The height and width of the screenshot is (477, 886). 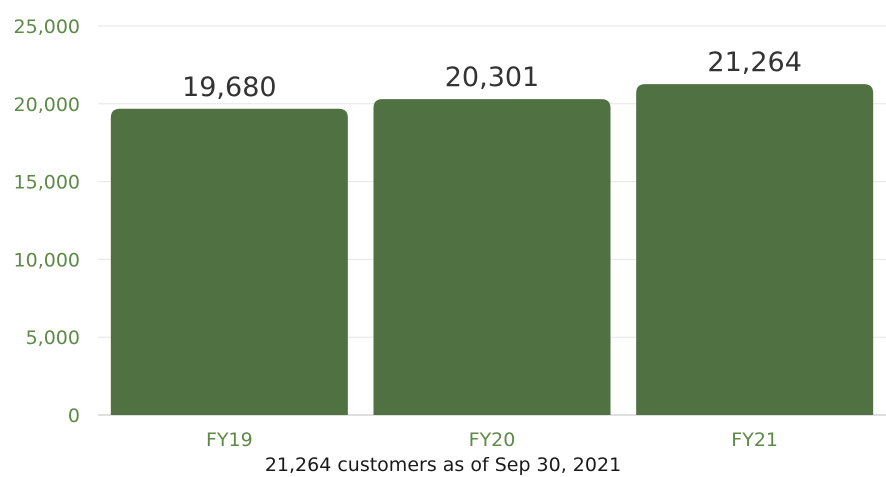 What do you see at coordinates (229, 87) in the screenshot?
I see `value-label: 19,680` at bounding box center [229, 87].